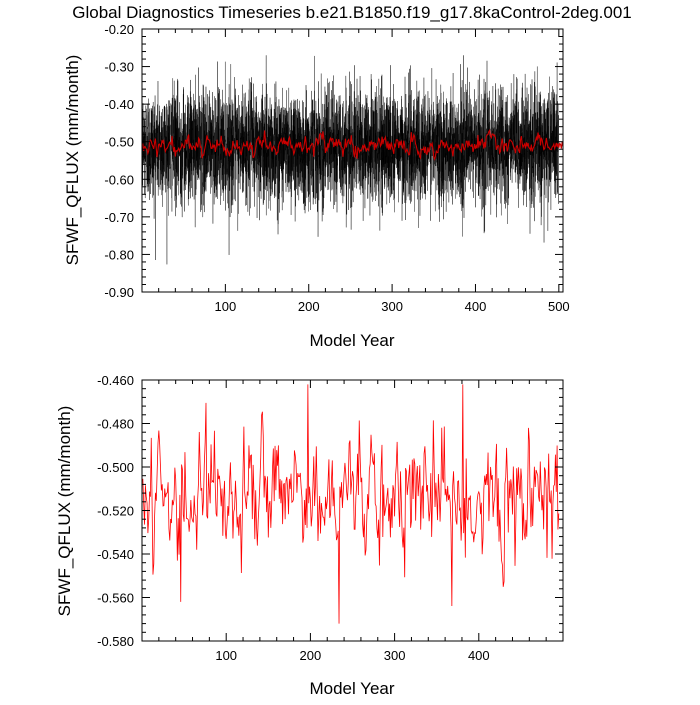 The image size is (700, 705). Describe the element at coordinates (311, 655) in the screenshot. I see `bottom-chart-x-tick-label: 200` at that location.